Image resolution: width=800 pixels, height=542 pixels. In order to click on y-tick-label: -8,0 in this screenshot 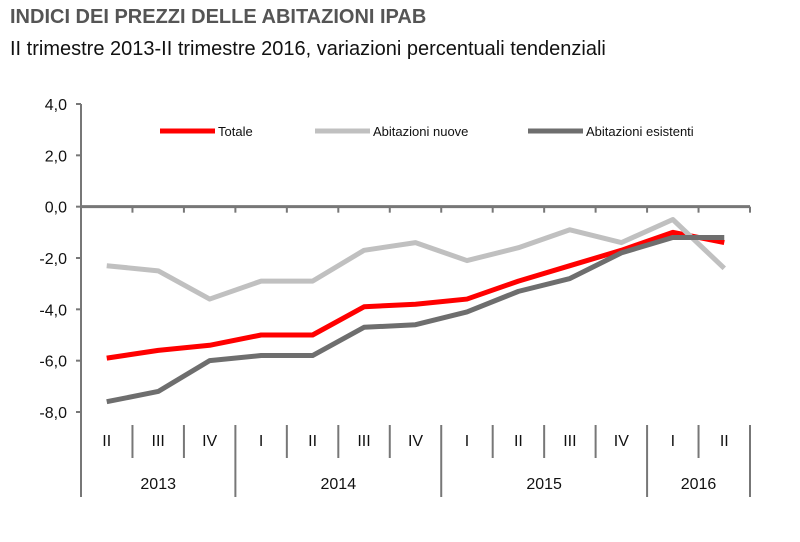, I will do `click(53, 413)`.